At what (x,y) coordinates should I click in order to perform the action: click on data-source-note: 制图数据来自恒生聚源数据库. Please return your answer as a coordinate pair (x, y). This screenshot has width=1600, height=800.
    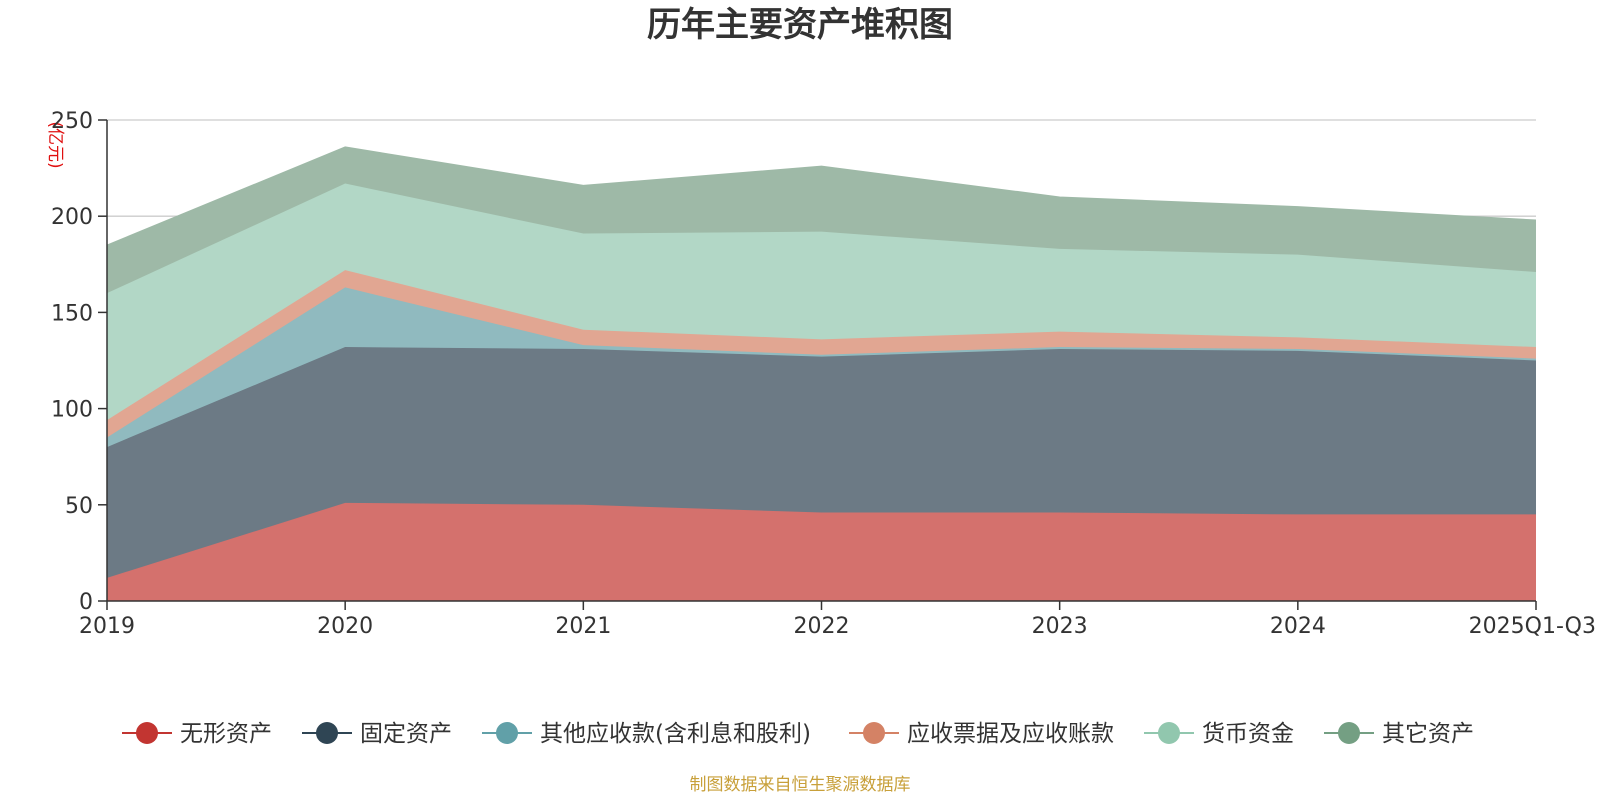
    Looking at the image, I should click on (800, 785).